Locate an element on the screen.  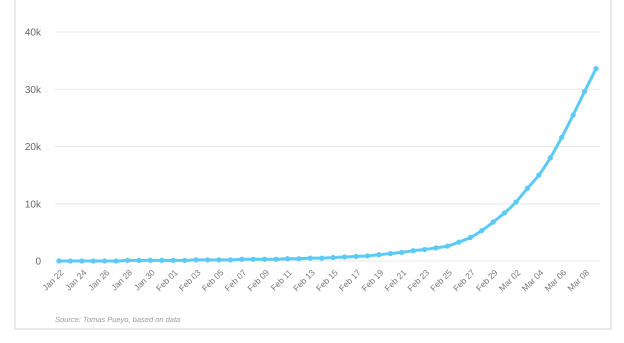
y-tick-label: 10k is located at coordinates (33, 204).